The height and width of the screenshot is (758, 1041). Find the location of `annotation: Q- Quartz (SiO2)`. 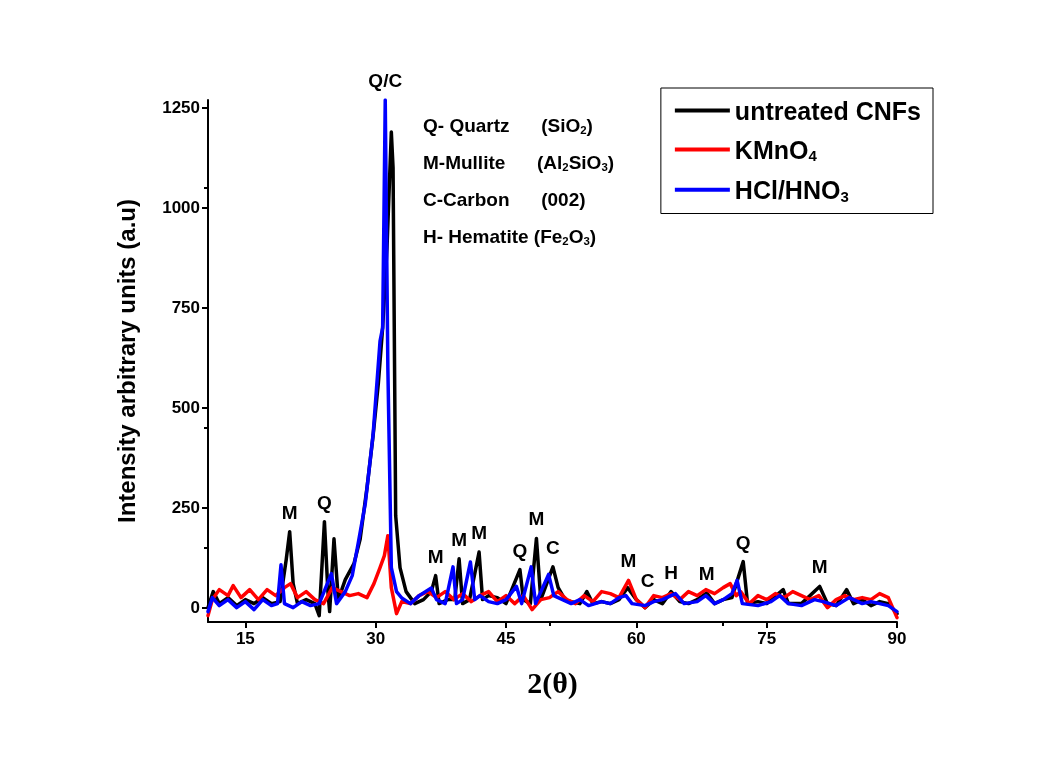

annotation: Q- Quartz (SiO2) is located at coordinates (508, 126).